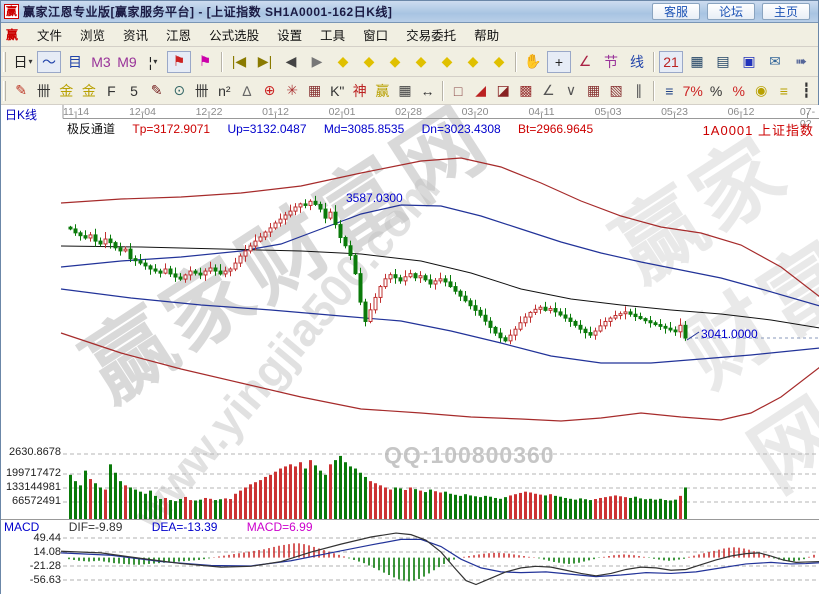  I want to click on annotation-last-price: 3041.0000, so click(729, 334).